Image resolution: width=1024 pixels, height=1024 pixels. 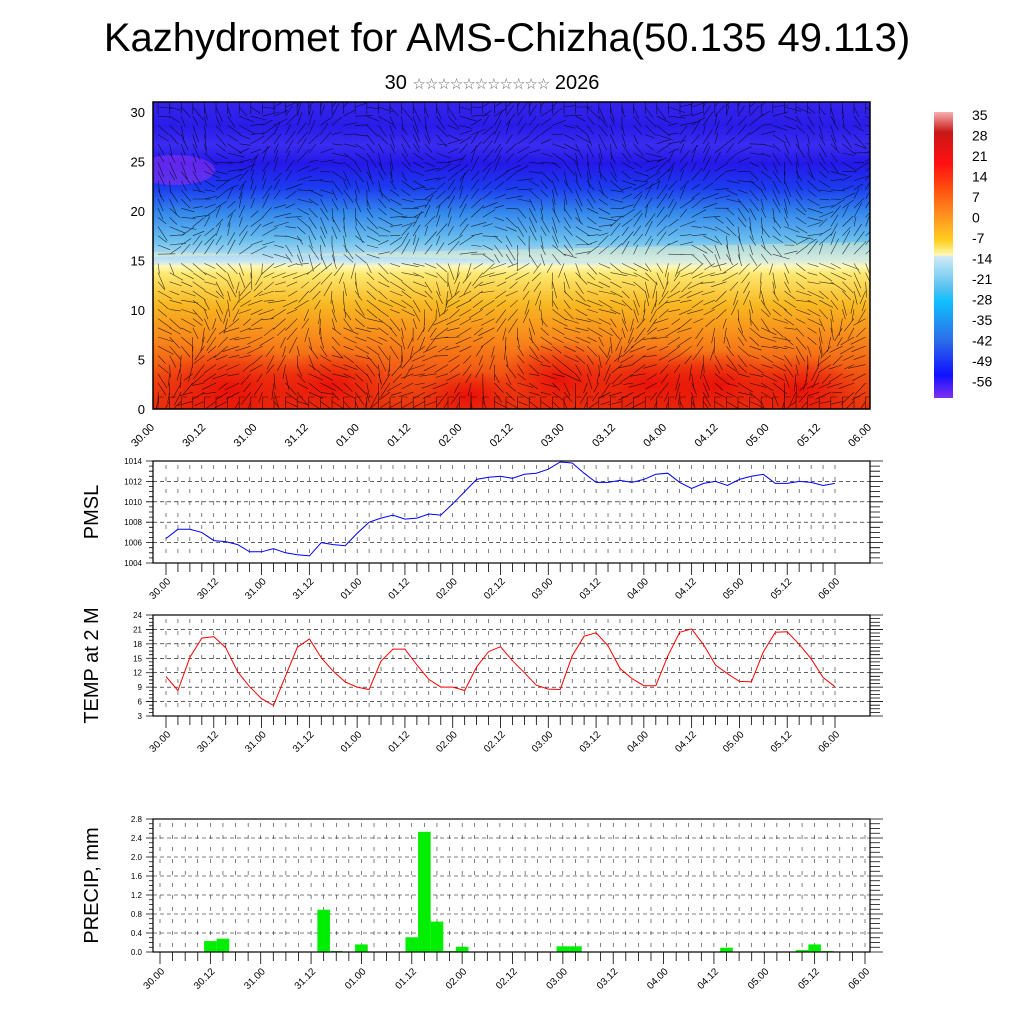 What do you see at coordinates (140, 687) in the screenshot?
I see `y-tick-label: 9` at bounding box center [140, 687].